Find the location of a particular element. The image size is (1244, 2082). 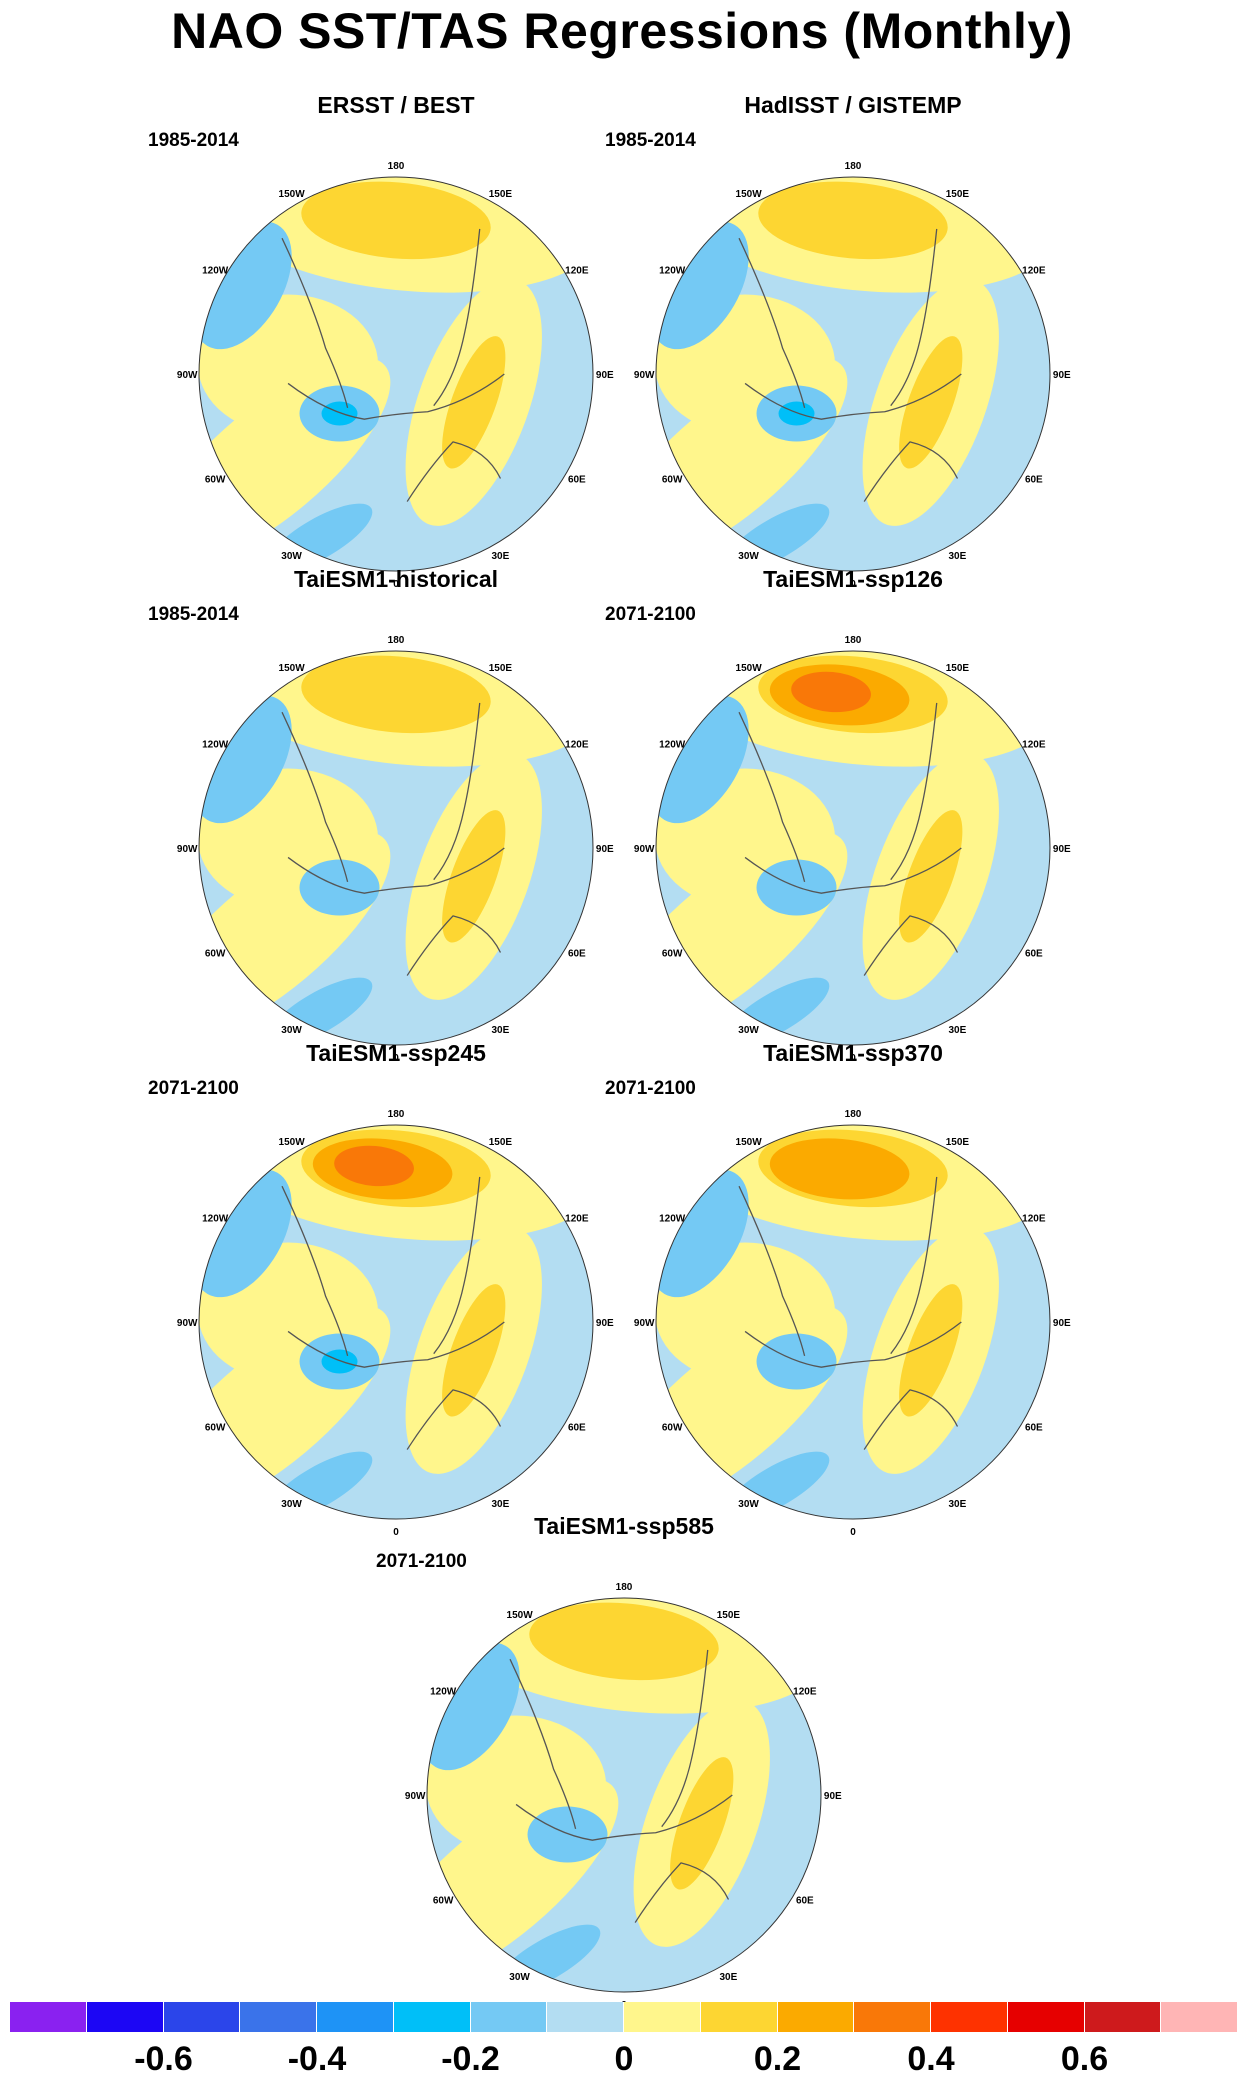

colorbar-tick-label: 0.4 is located at coordinates (931, 2059).